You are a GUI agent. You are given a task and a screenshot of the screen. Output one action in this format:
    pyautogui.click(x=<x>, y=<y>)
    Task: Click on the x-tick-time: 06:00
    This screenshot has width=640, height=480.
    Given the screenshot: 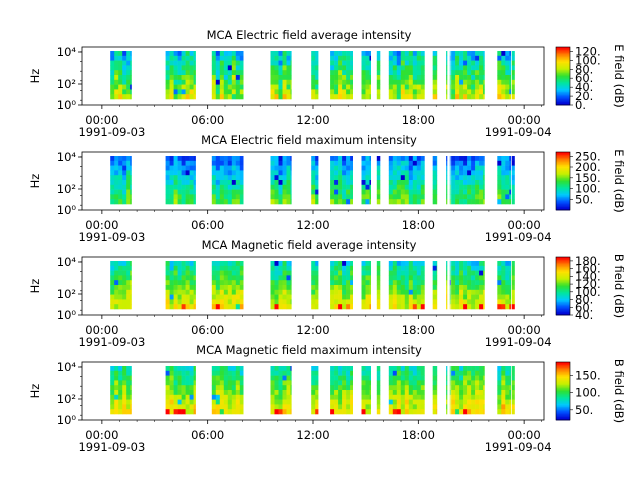 What is the action you would take?
    pyautogui.click(x=207, y=120)
    